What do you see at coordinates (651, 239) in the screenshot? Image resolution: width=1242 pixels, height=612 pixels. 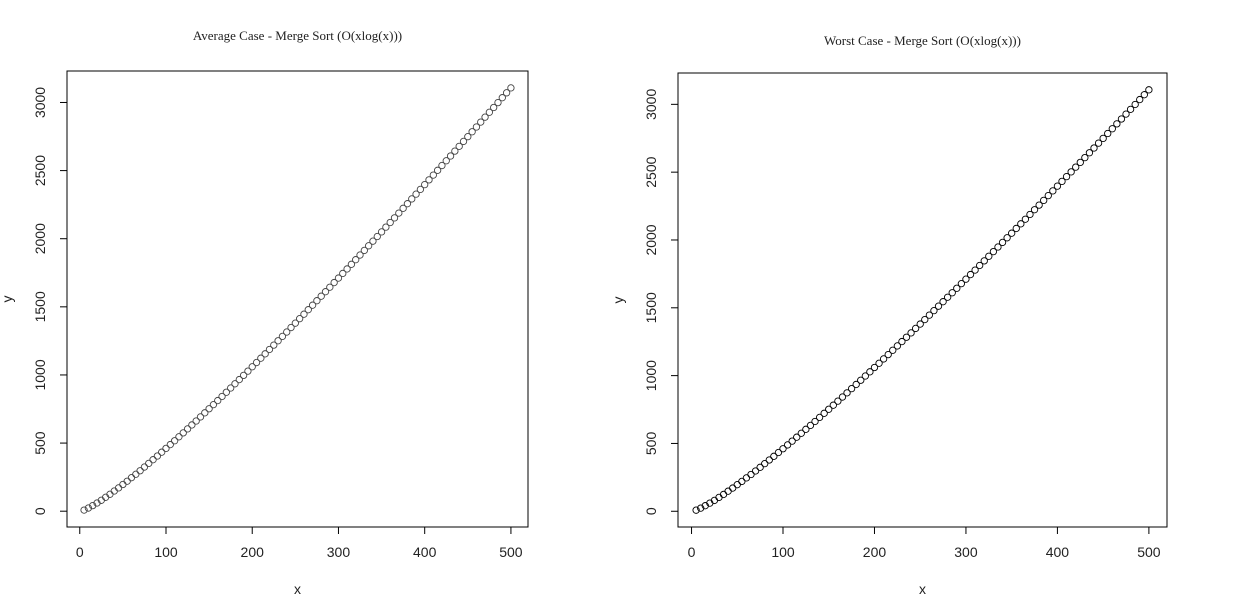 I see `y-tick-label: 2000` at bounding box center [651, 239].